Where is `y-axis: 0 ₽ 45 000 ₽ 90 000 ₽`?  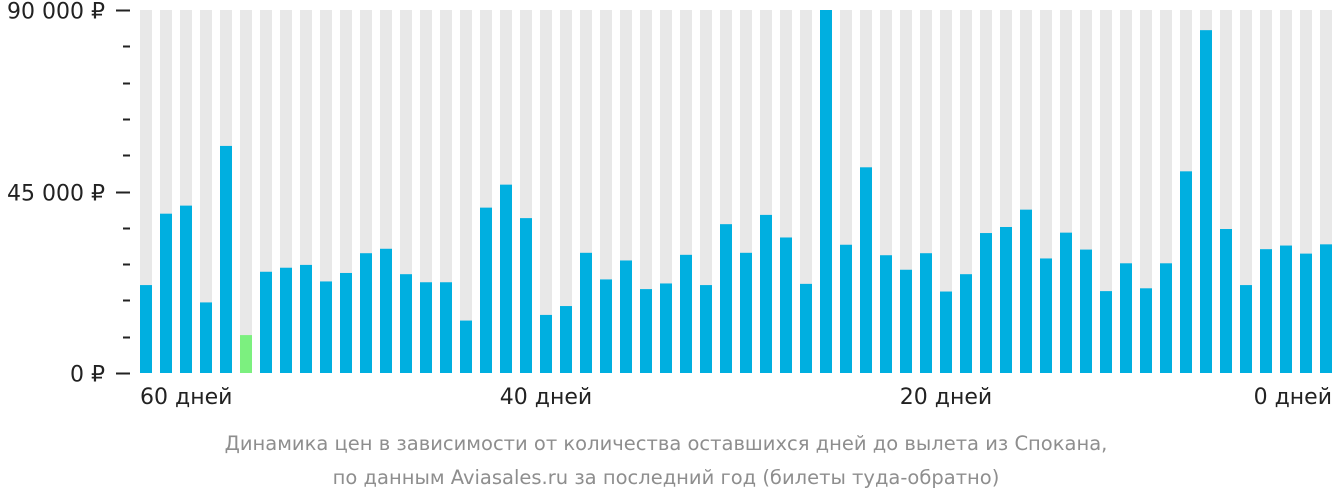 y-axis: 0 ₽ 45 000 ₽ 90 000 ₽ is located at coordinates (68, 194).